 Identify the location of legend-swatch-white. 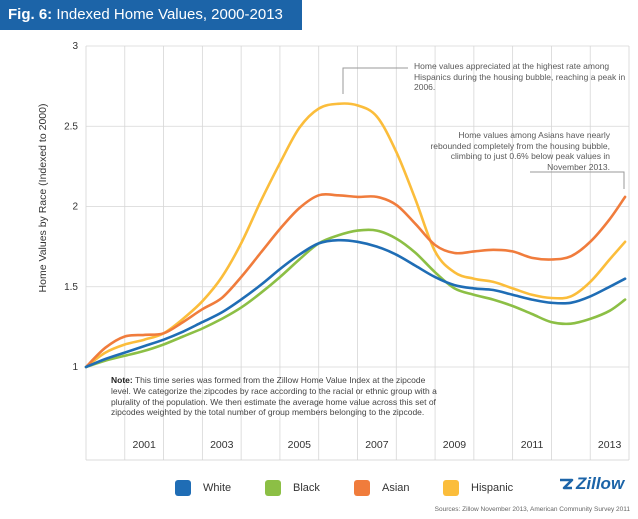
(183, 488).